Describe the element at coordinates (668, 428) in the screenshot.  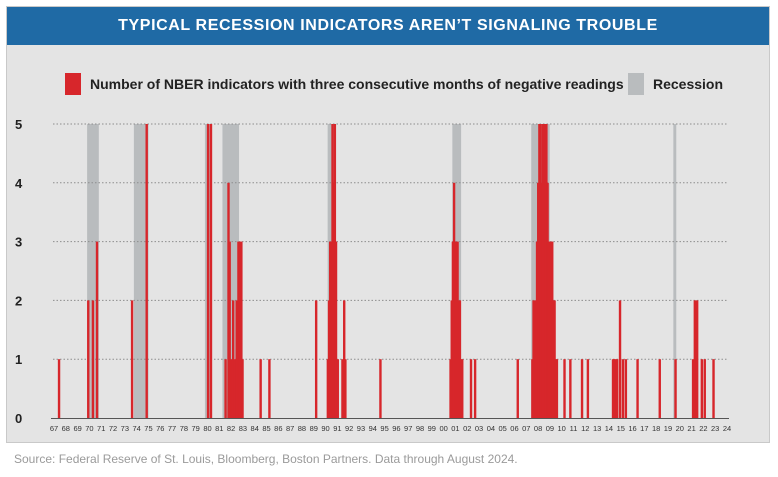
I see `x-tick-label: 19` at that location.